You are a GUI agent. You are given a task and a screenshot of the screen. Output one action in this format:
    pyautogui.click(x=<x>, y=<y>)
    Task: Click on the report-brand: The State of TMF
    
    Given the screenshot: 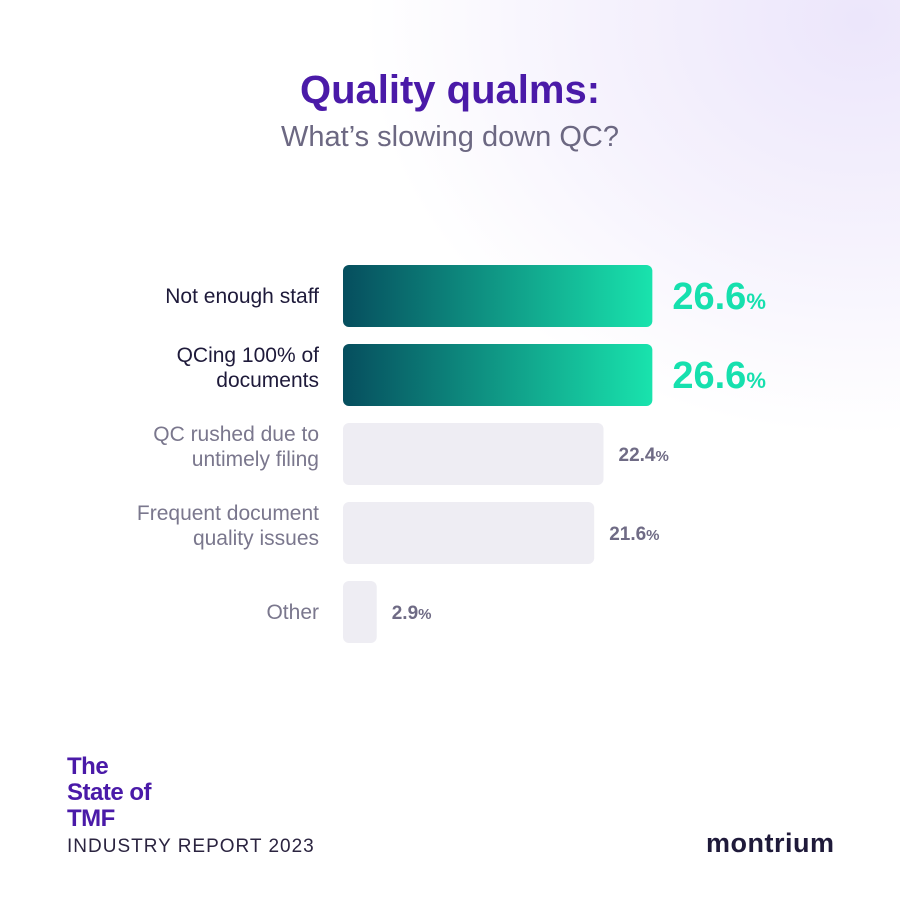 What is the action you would take?
    pyautogui.click(x=109, y=792)
    